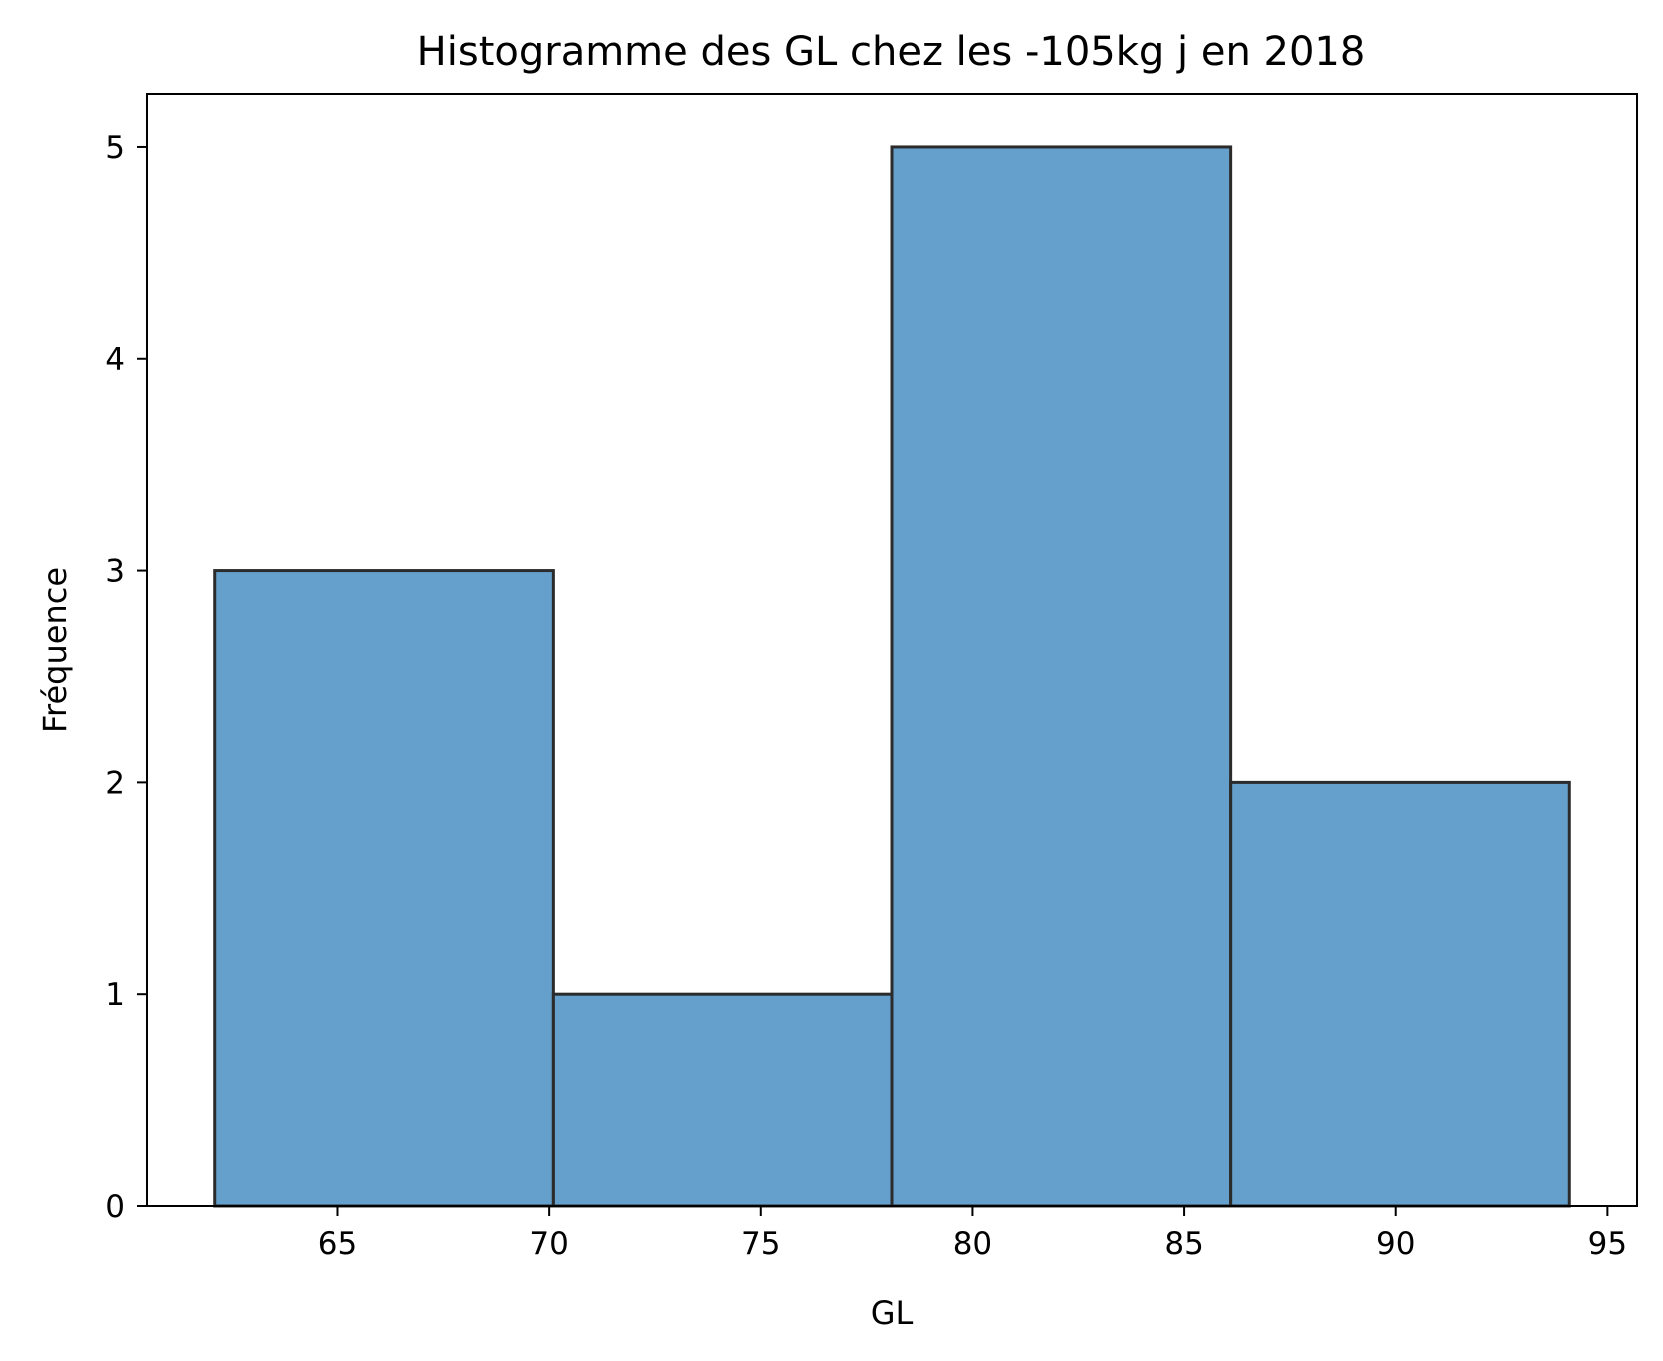 This screenshot has height=1361, width=1663. I want to click on y-axis-label: Fréquence, so click(55, 650).